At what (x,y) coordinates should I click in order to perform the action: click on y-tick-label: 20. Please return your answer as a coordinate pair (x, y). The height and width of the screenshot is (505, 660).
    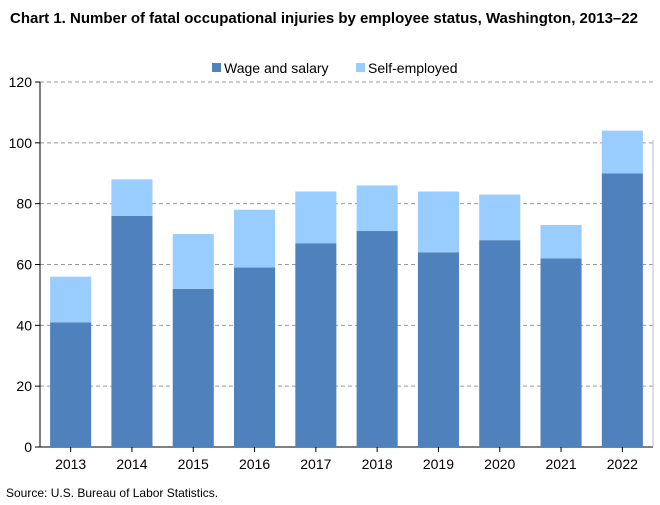
    Looking at the image, I should click on (24, 386).